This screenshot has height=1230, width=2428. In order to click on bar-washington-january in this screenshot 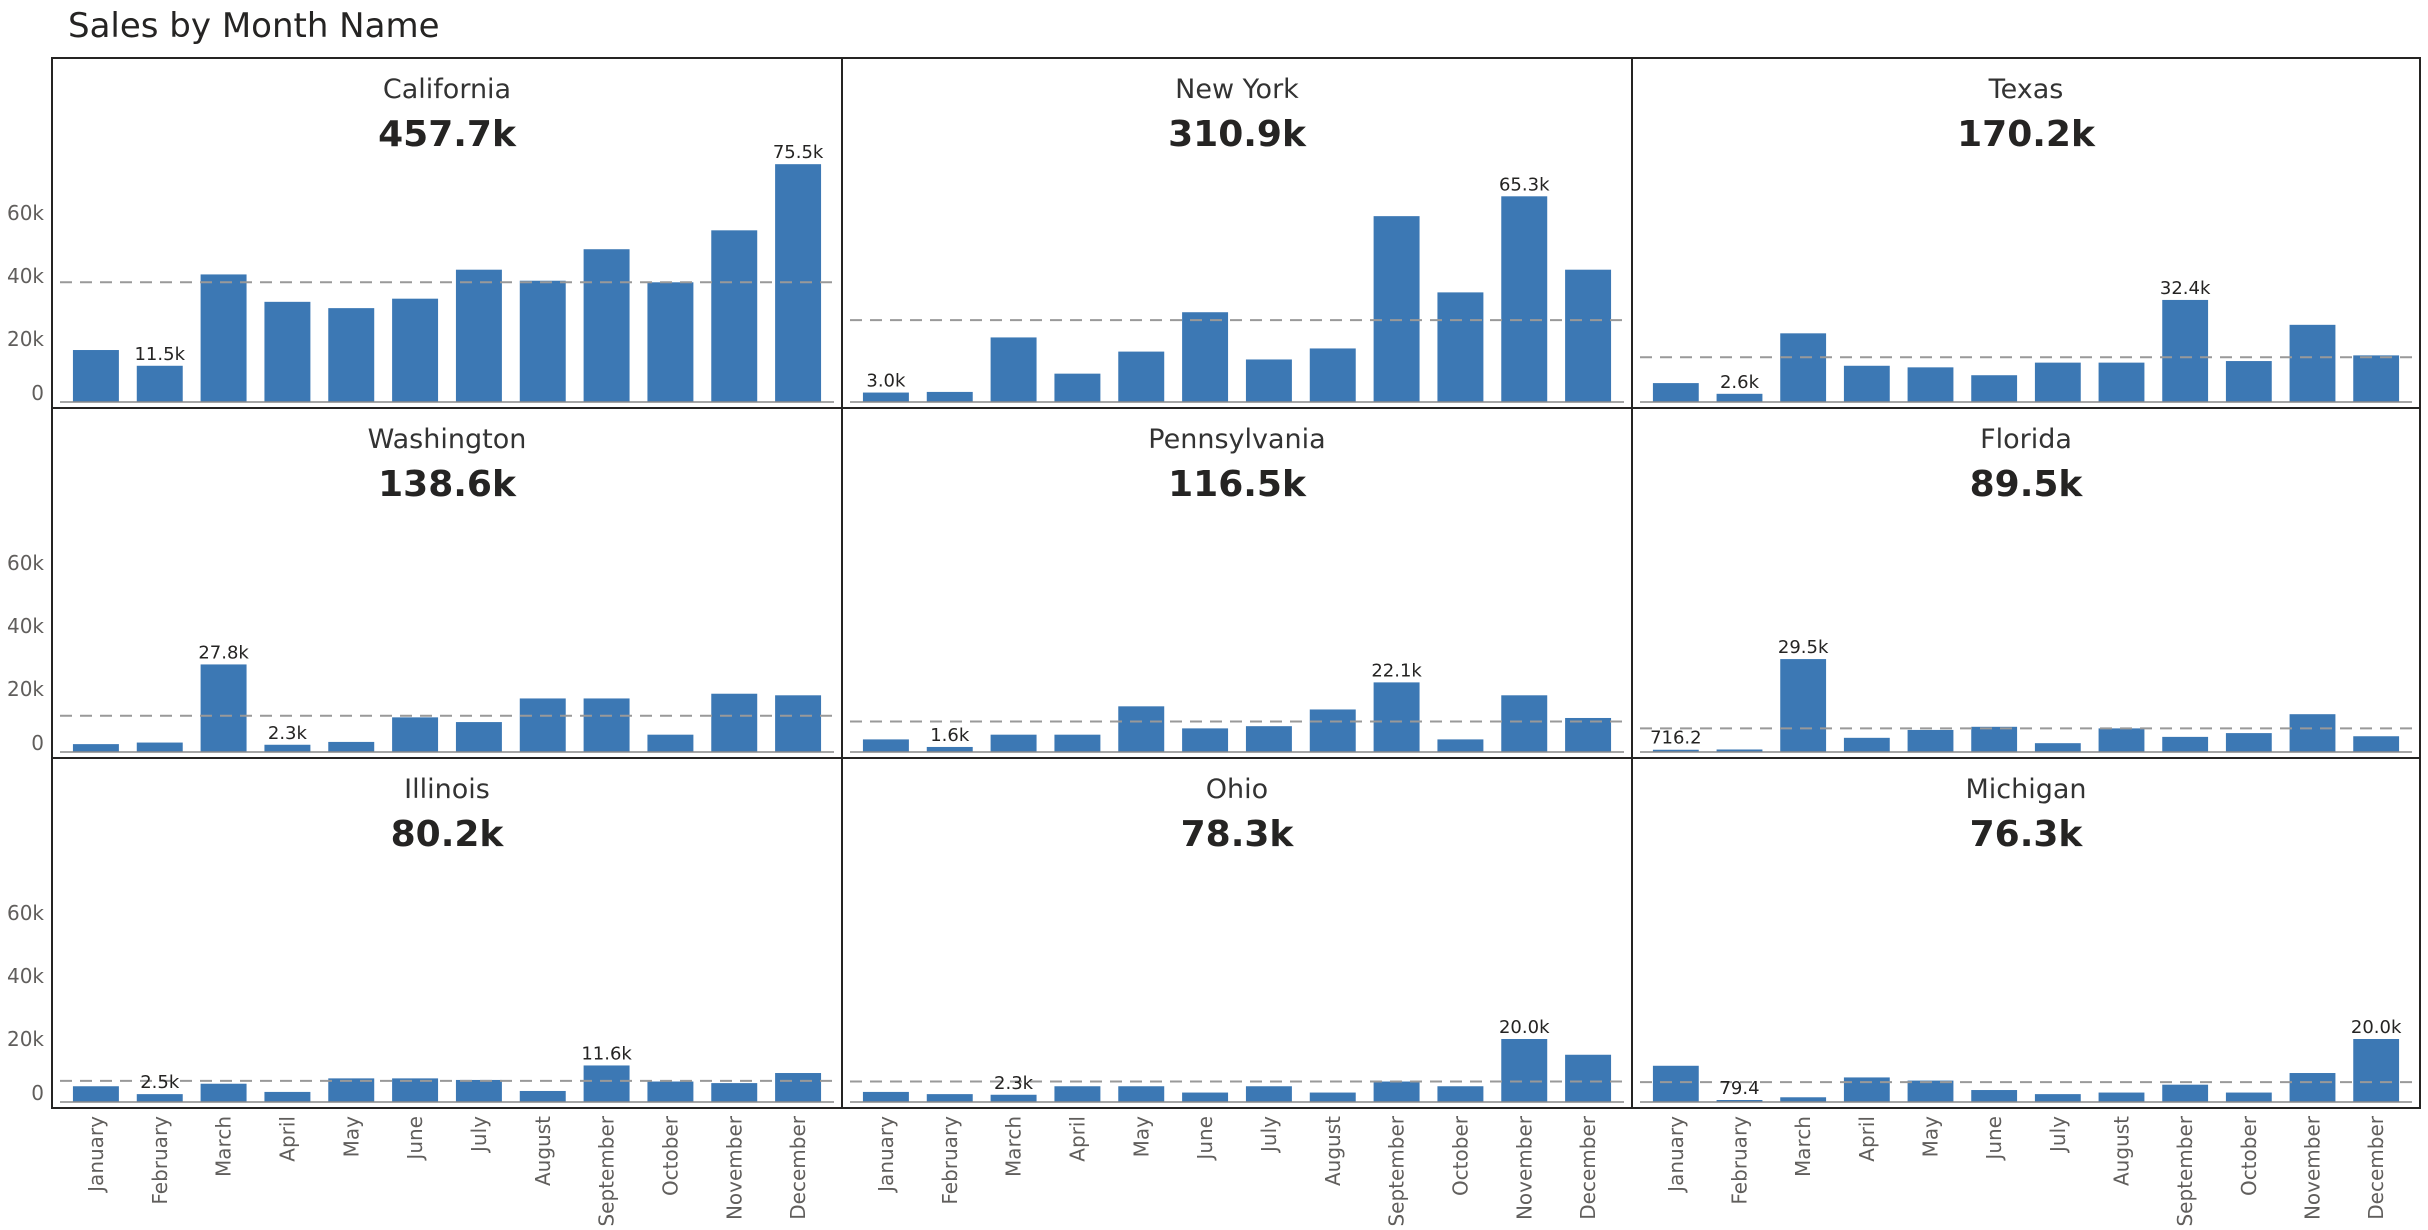, I will do `click(95, 748)`.